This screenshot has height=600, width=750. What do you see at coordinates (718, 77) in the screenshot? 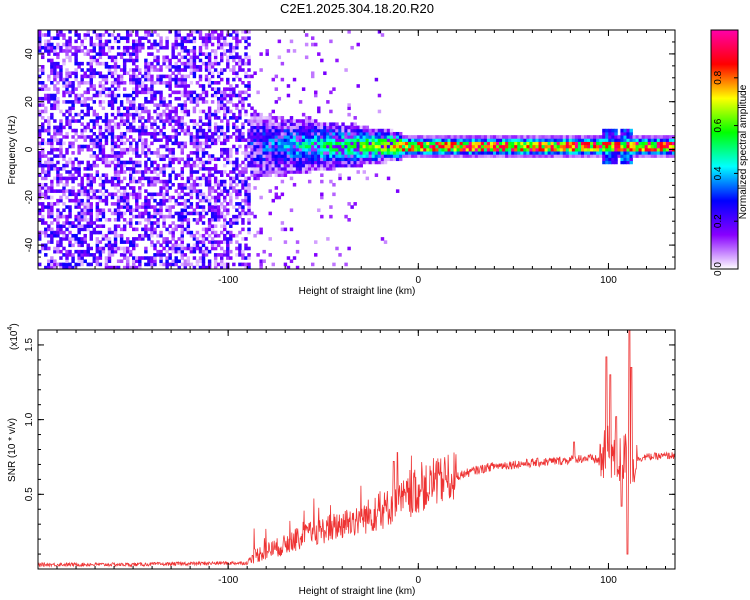
I see `colorbar-tick-label: 0.8` at bounding box center [718, 77].